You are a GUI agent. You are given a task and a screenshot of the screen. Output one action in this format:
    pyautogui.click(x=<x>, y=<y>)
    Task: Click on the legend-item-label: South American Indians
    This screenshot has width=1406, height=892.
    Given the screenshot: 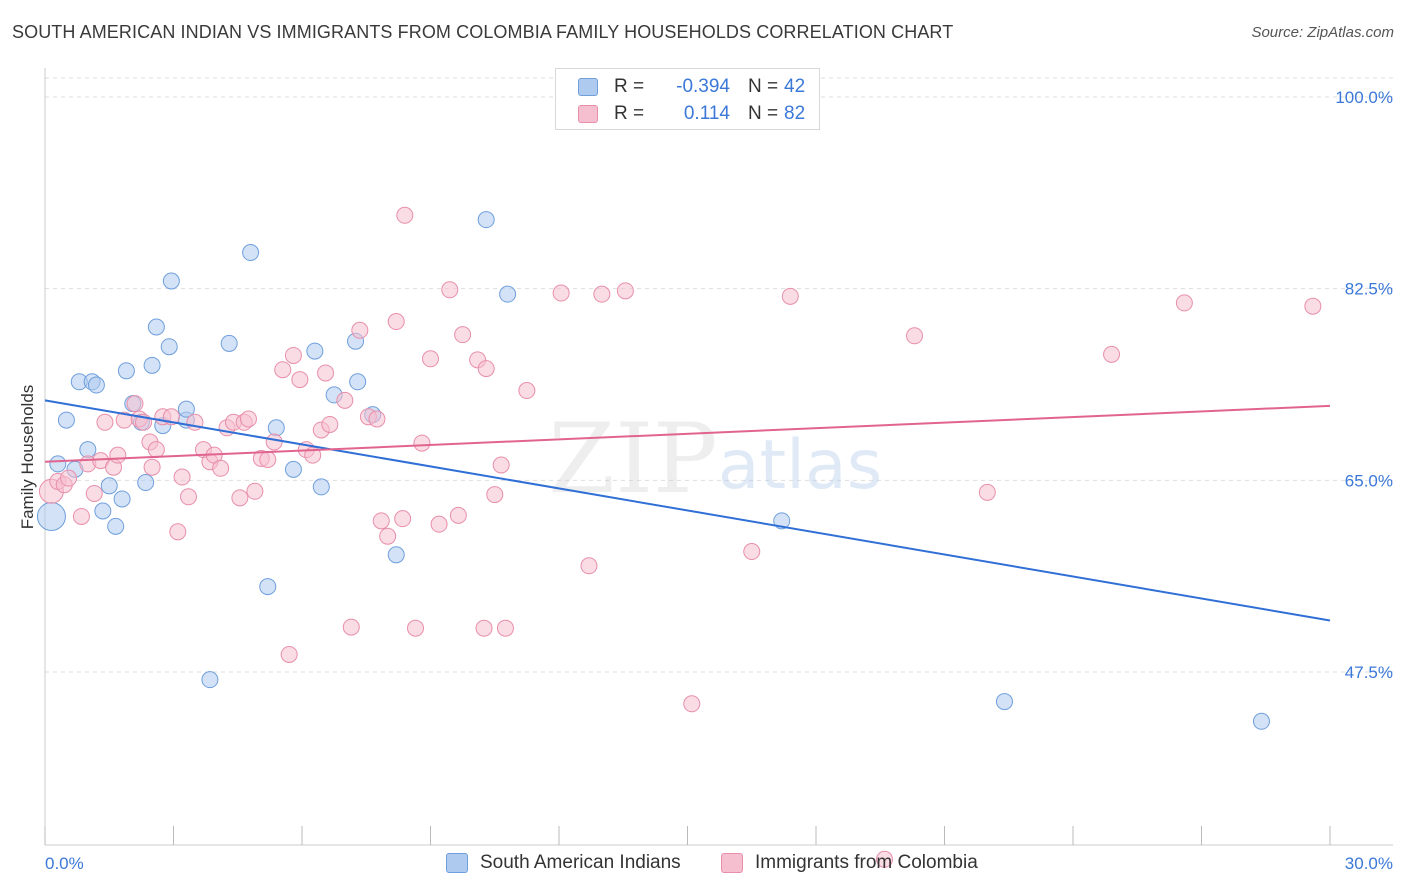 What is the action you would take?
    pyautogui.click(x=580, y=862)
    